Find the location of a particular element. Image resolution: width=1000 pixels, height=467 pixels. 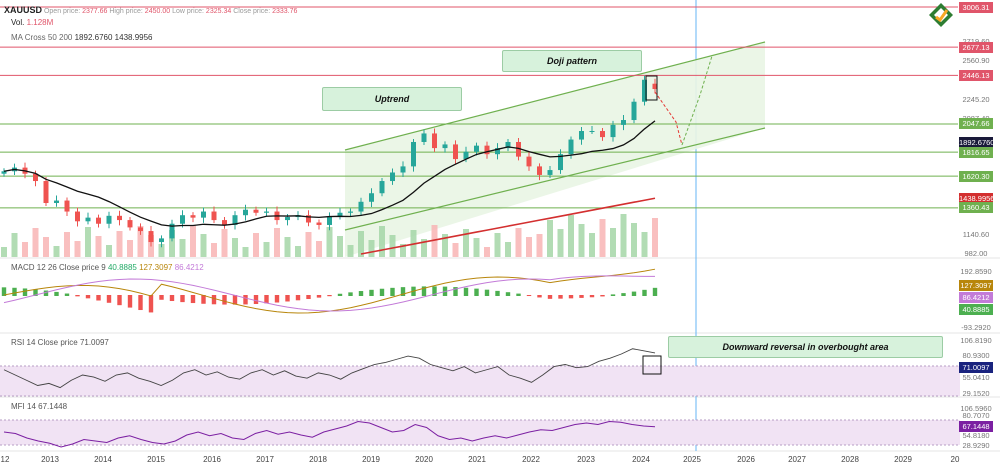

price-tick: 982.00 is located at coordinates (976, 253).